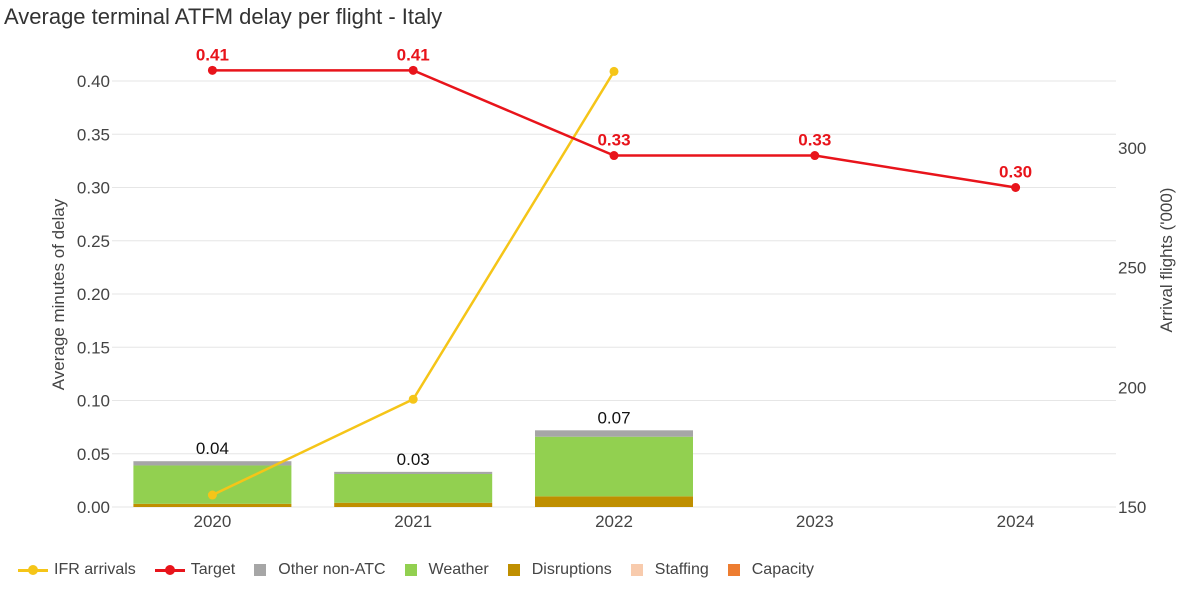  I want to click on legend-label-capacity: Capacity, so click(782, 569).